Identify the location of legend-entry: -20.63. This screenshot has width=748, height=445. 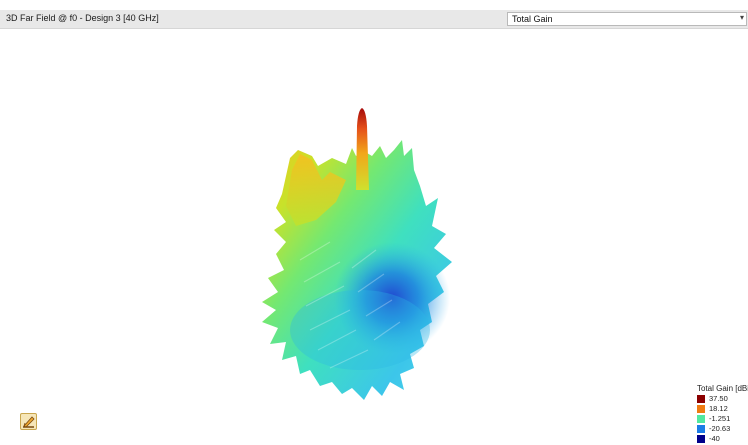
(722, 429).